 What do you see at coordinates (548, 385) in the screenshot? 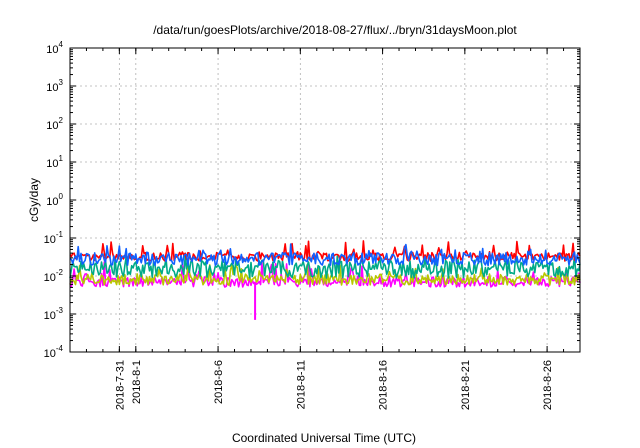
I see `x-tick-label: 2018-8-26` at bounding box center [548, 385].